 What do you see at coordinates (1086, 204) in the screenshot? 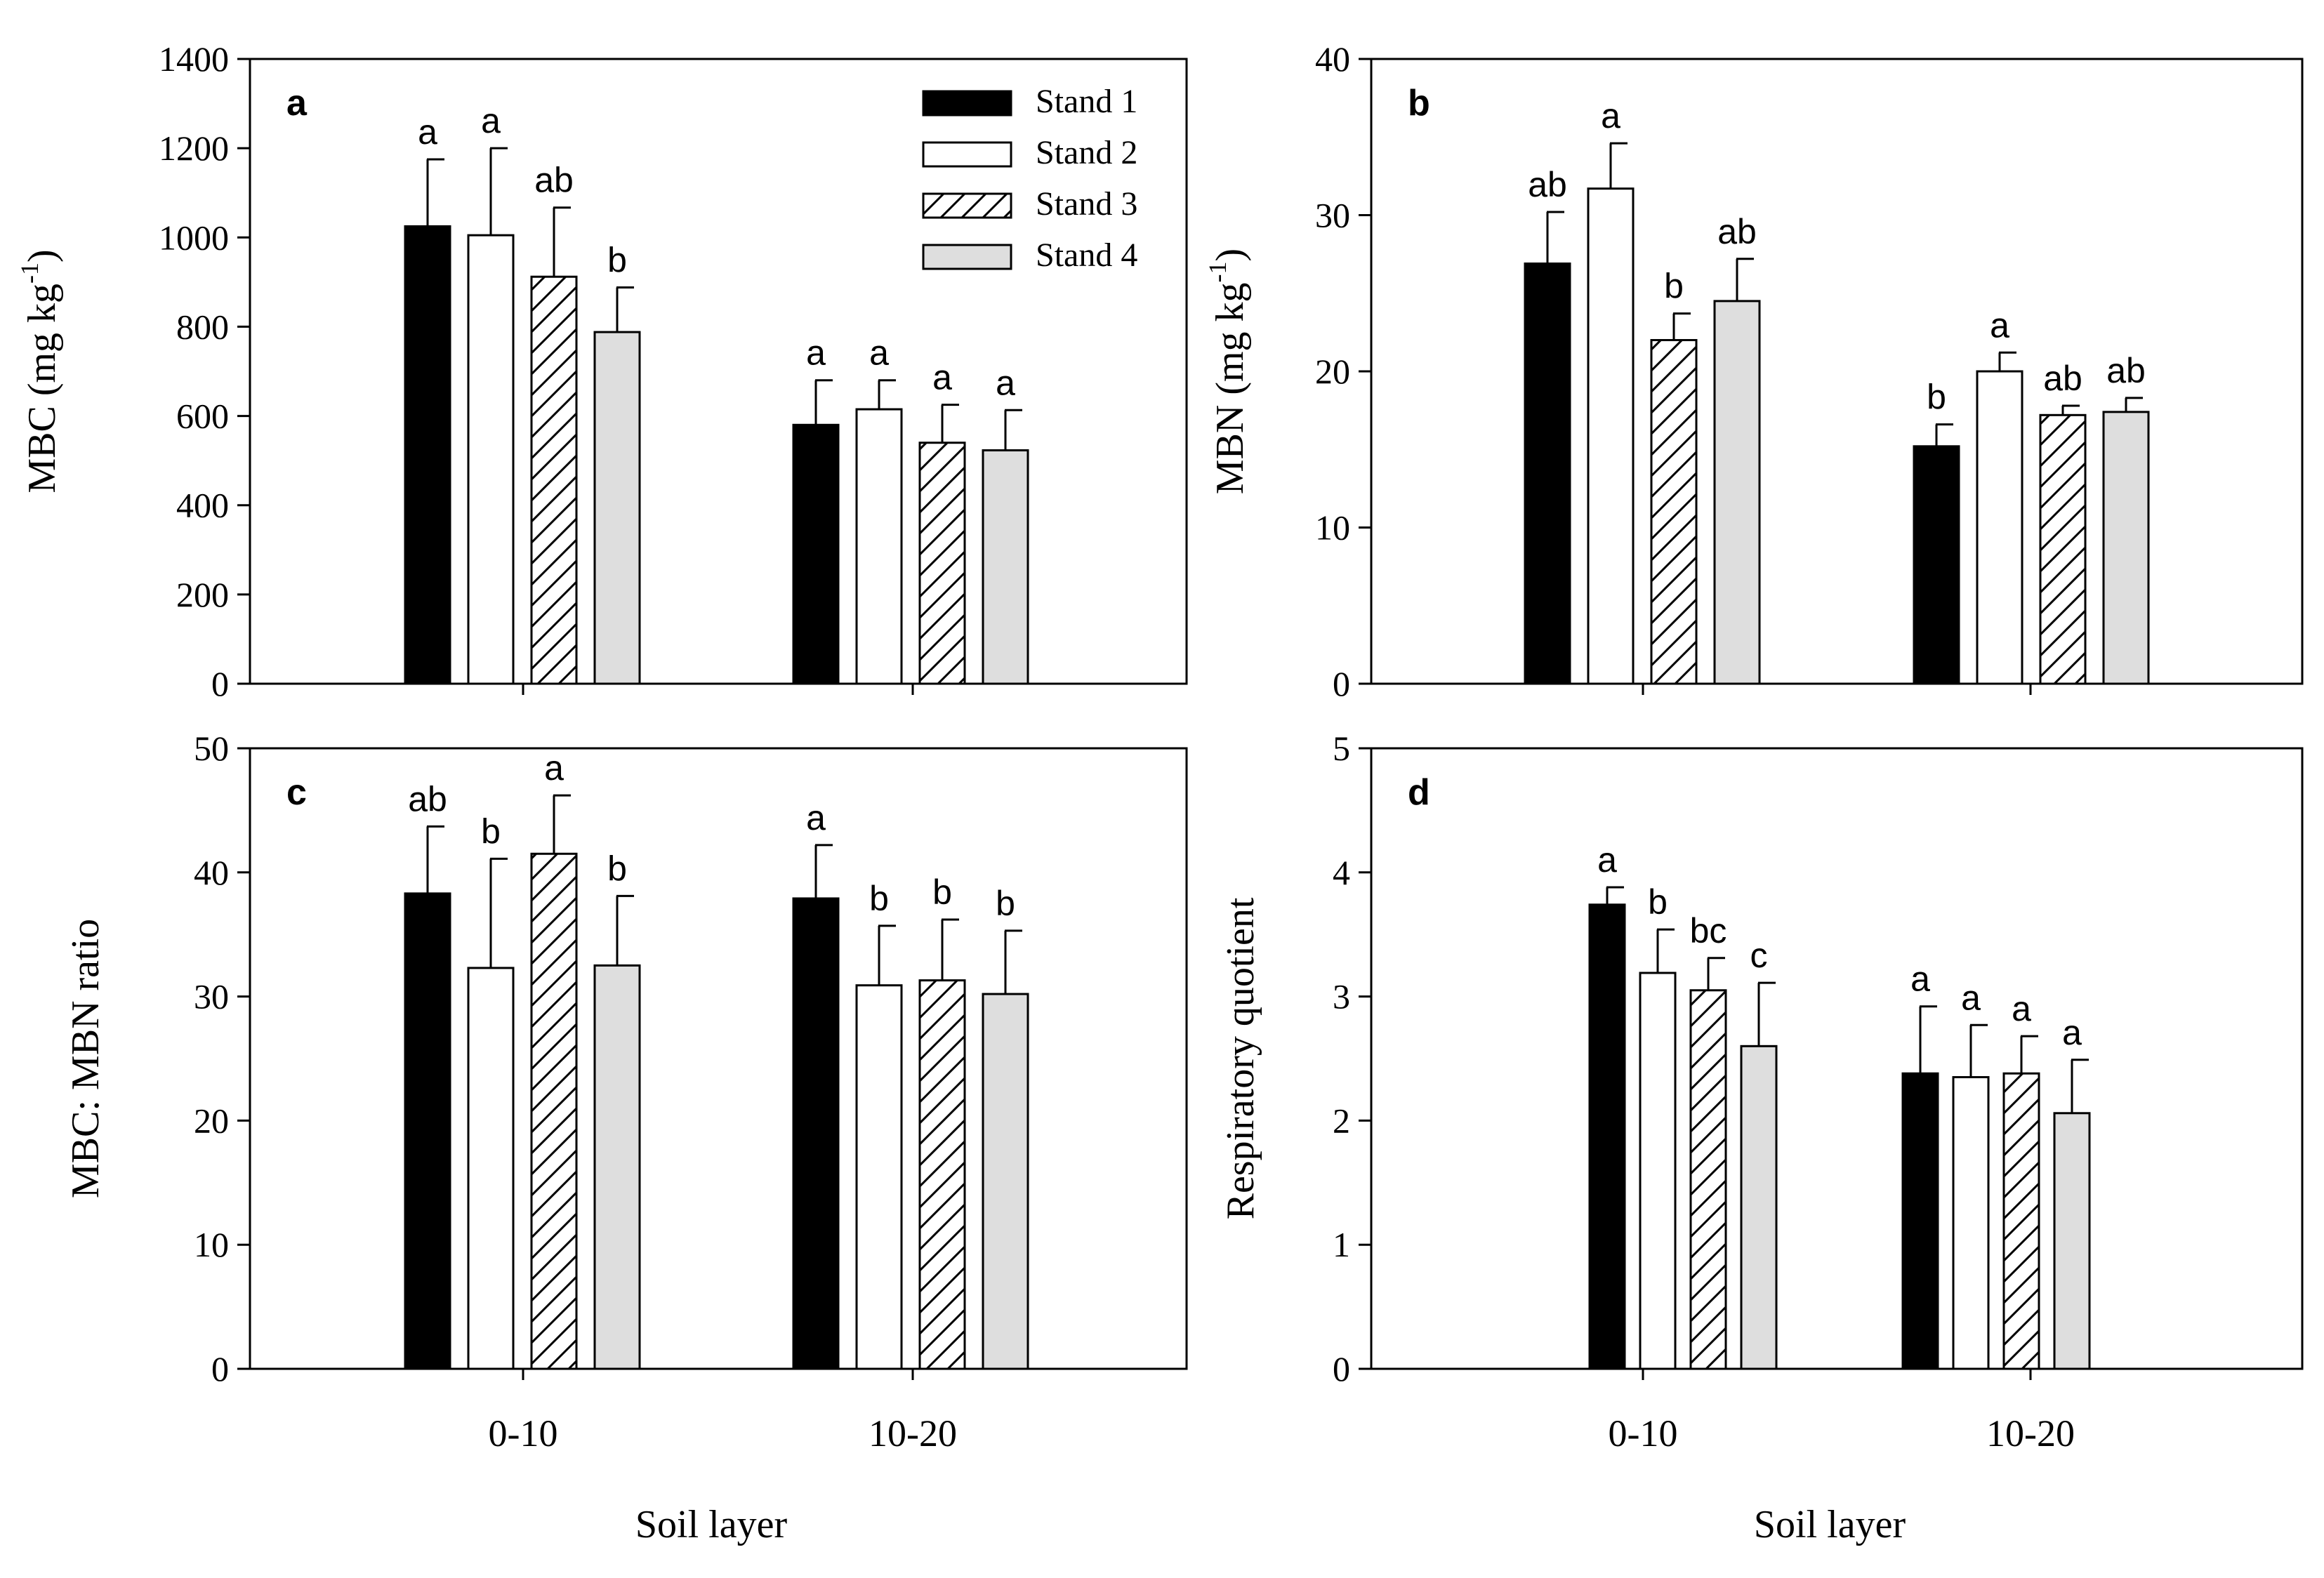
I see `legend-label: Stand 3` at bounding box center [1086, 204].